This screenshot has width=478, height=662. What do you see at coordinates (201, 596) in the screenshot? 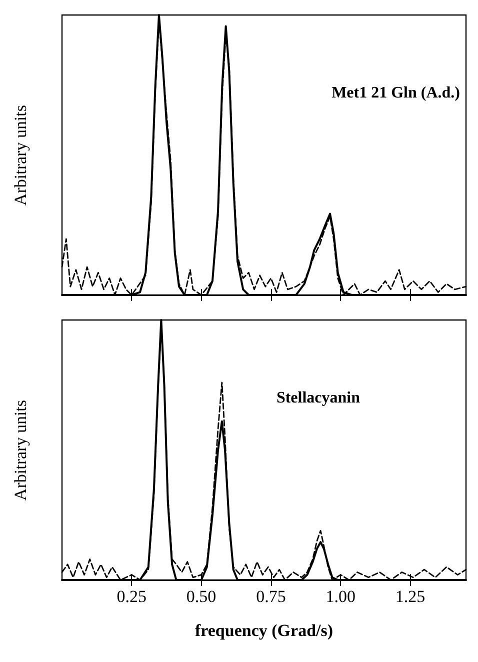
I see `x-tick-label: 0.50` at bounding box center [201, 596].